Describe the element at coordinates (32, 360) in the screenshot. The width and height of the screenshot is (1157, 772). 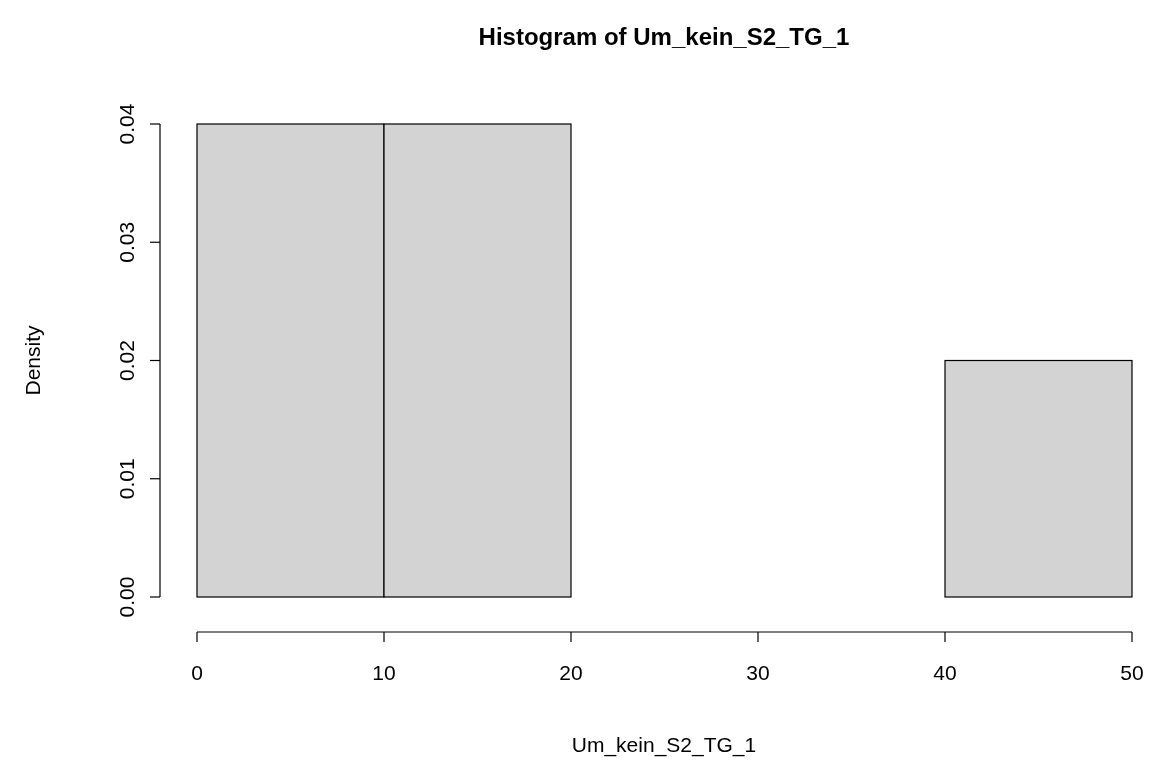
I see `y-axis-title: Density` at that location.